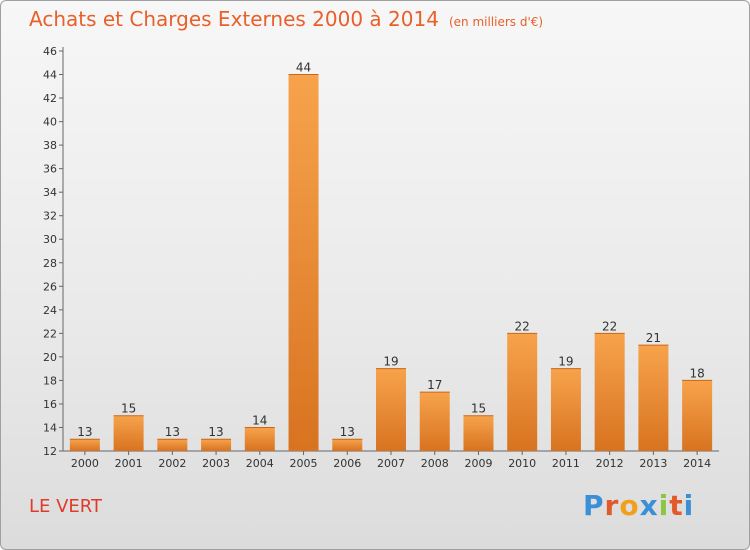  What do you see at coordinates (260, 463) in the screenshot?
I see `x-tick-label: 2004` at bounding box center [260, 463].